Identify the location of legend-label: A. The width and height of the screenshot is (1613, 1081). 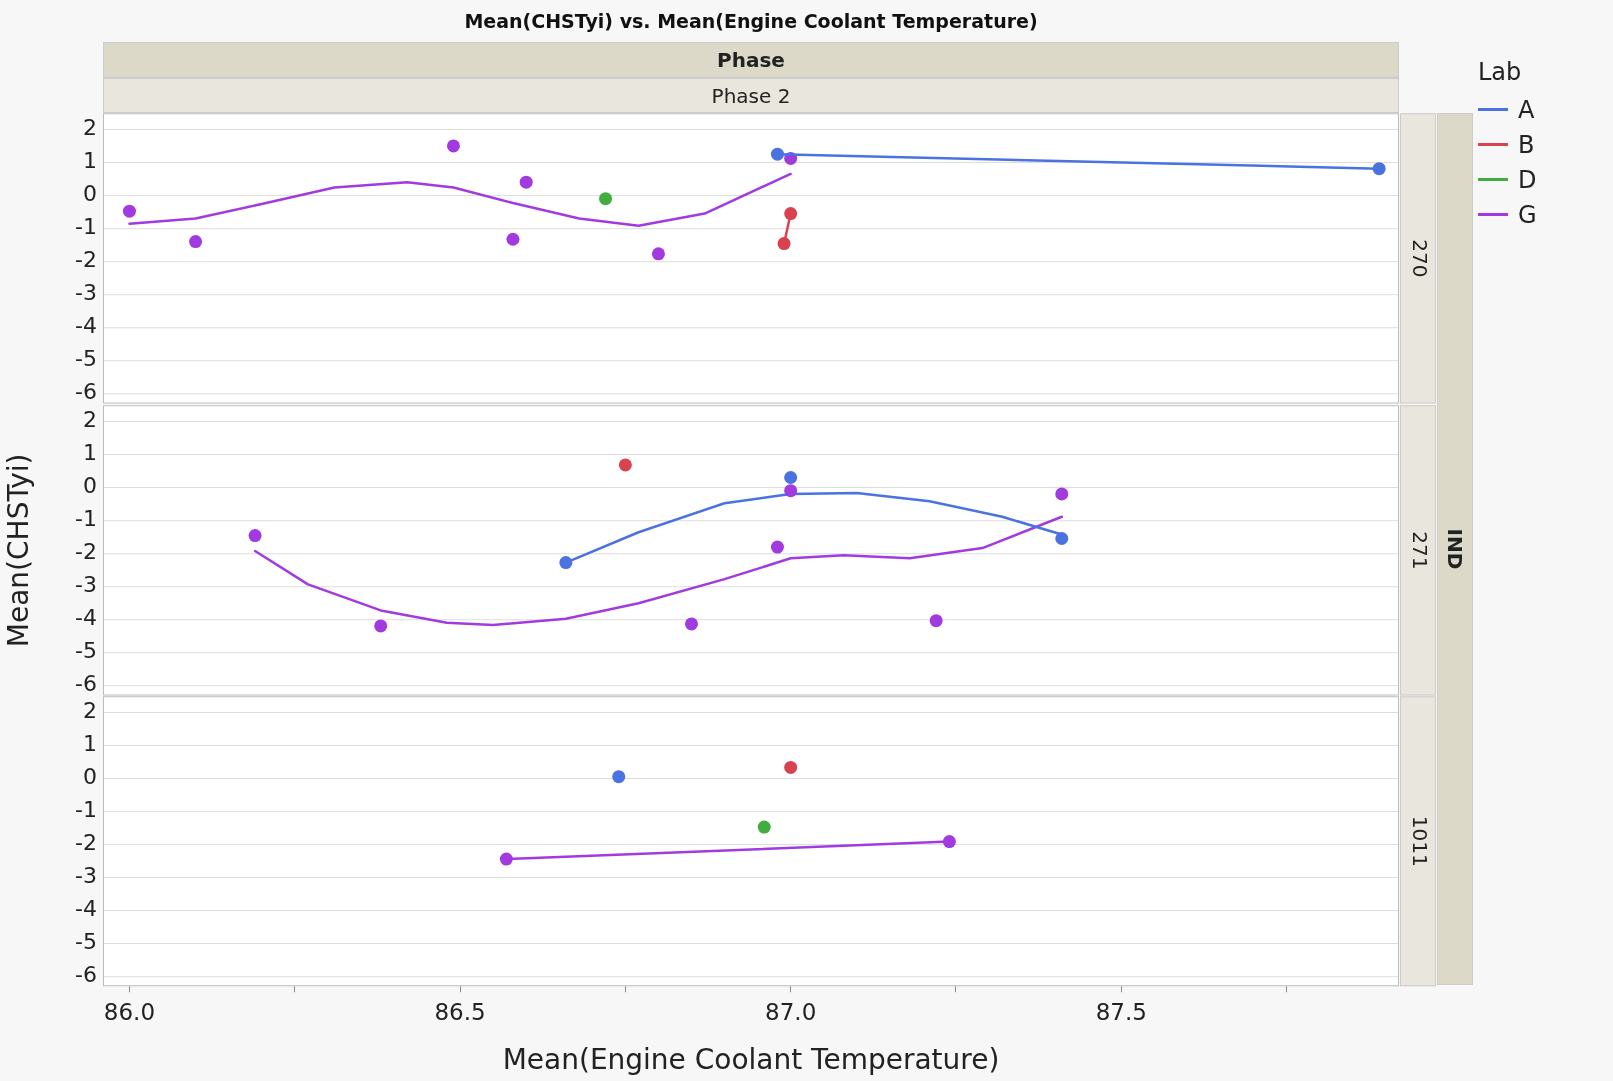
(1526, 109).